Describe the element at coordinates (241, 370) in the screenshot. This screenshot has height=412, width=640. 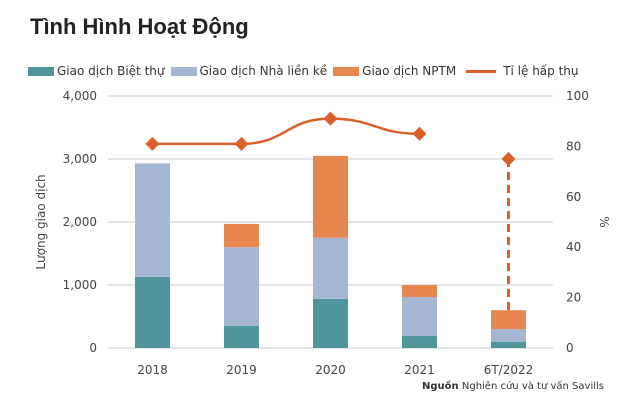
I see `x-tick-label: 2019` at that location.